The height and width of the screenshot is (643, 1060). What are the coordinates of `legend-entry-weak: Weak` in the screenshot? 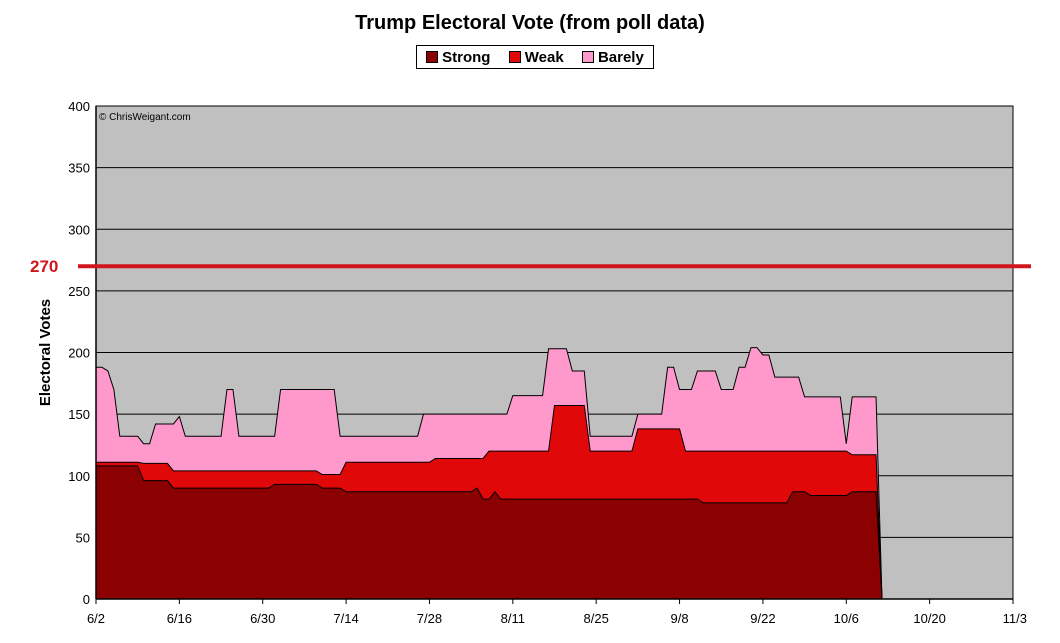 It's located at (536, 57).